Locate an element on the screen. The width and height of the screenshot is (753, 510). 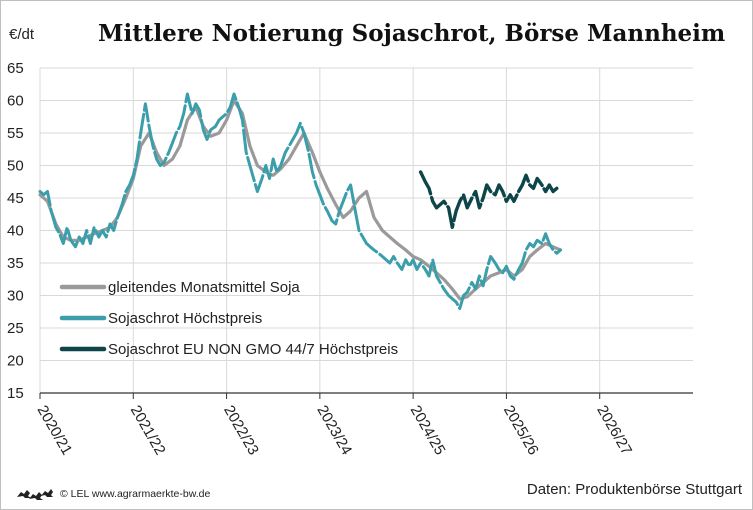
copyright-text: © LEL www.agrarmaerkte-bw.de is located at coordinates (135, 493).